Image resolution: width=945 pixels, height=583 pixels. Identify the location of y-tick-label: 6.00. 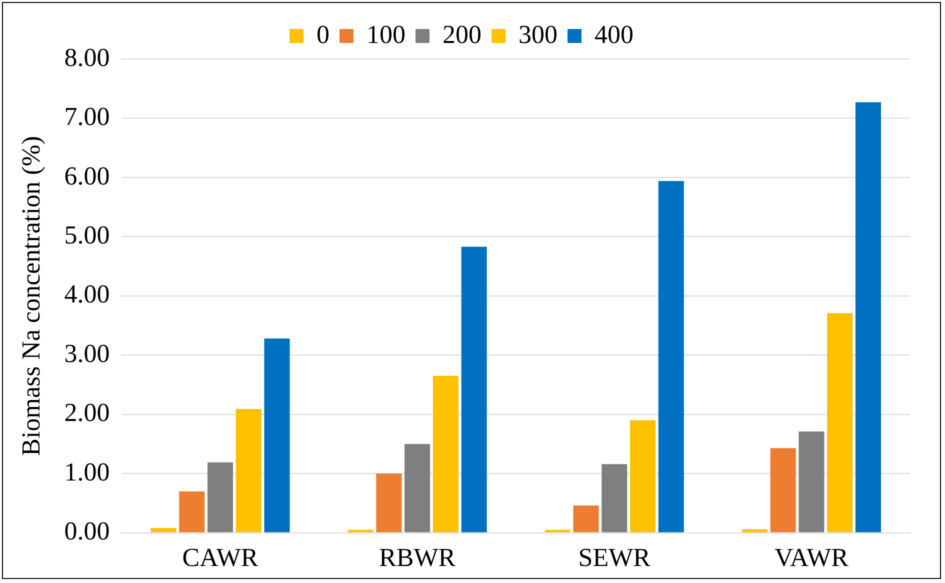
(87, 175).